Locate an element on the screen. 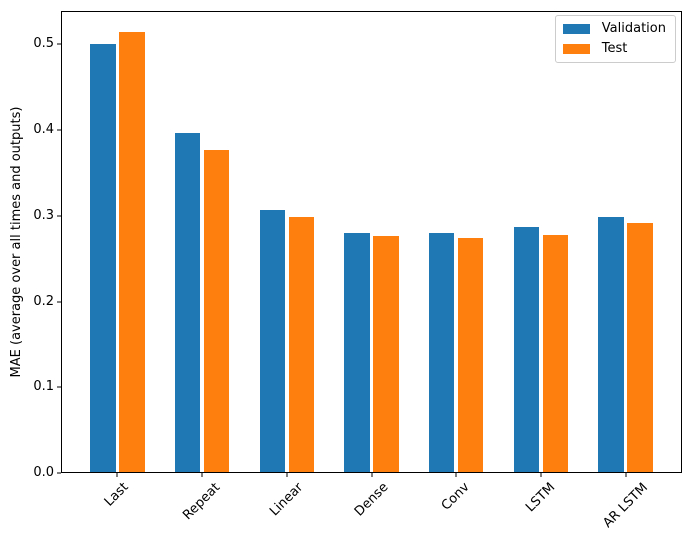  y-tick-label: 0.4 is located at coordinates (43, 130).